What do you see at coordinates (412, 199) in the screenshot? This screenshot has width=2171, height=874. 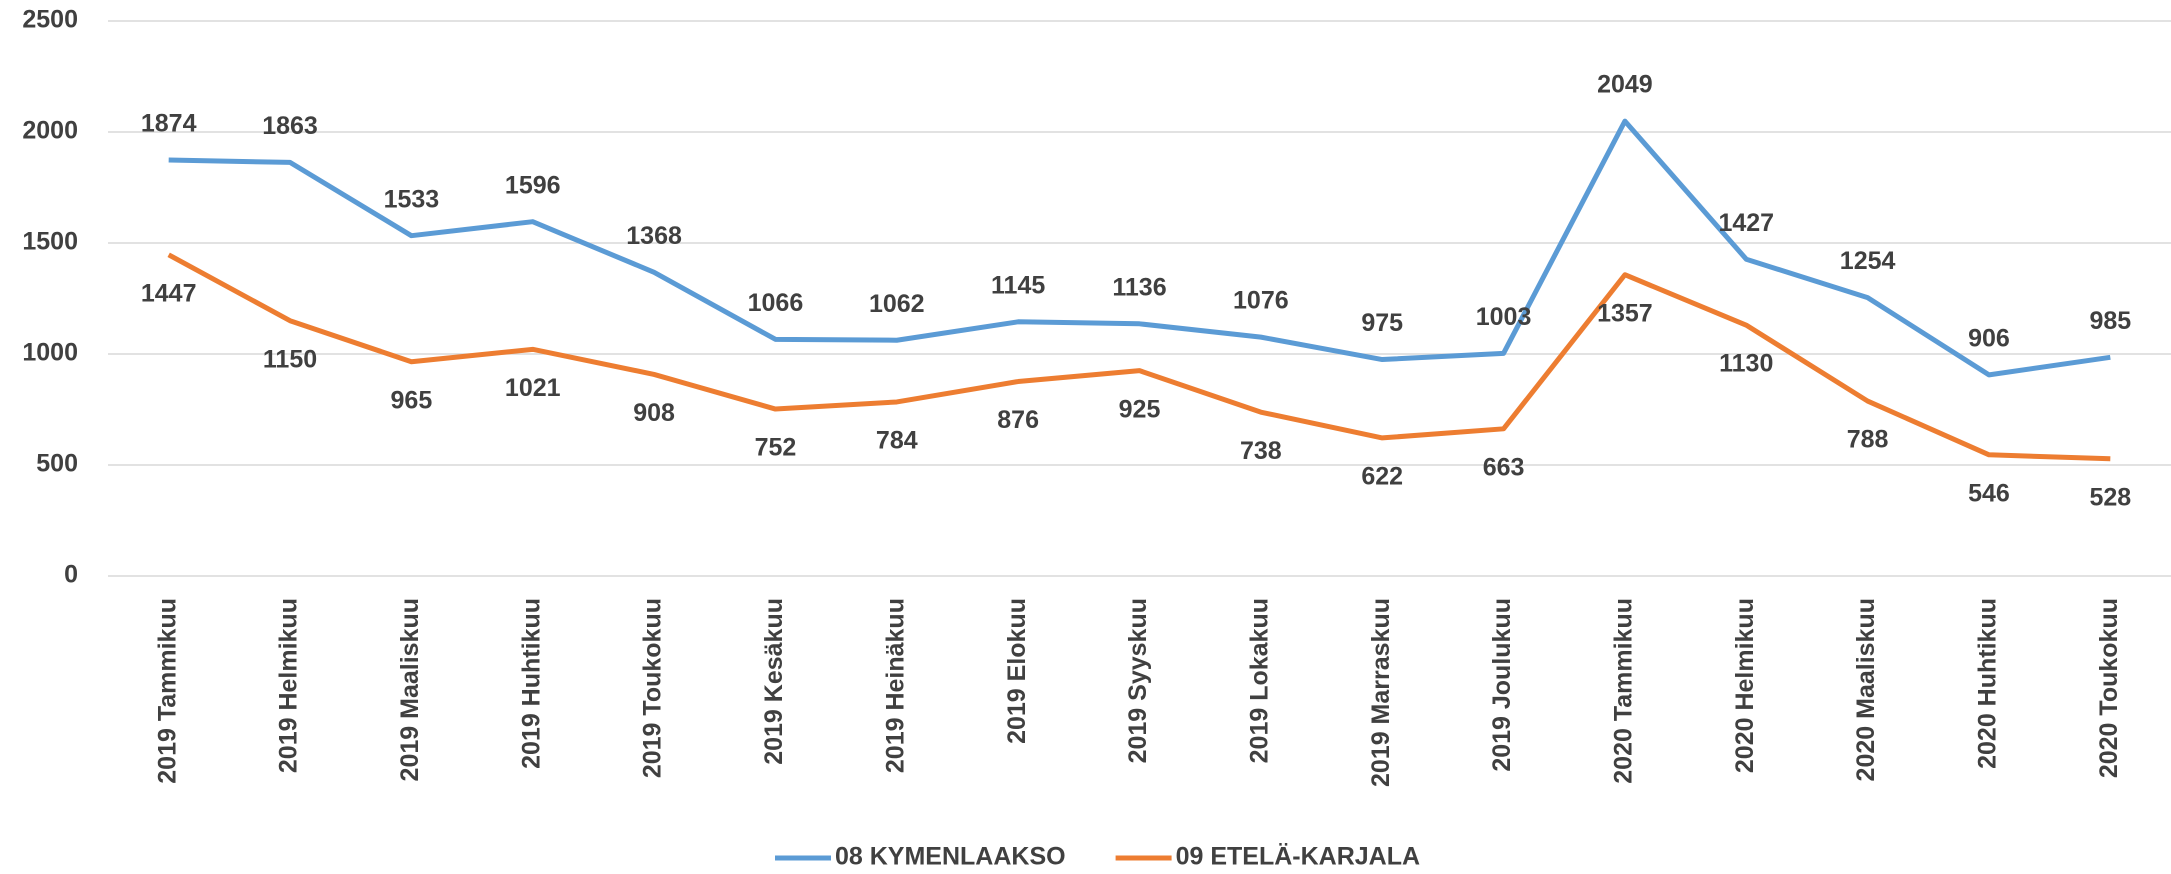 I see `data-label: 1533` at bounding box center [412, 199].